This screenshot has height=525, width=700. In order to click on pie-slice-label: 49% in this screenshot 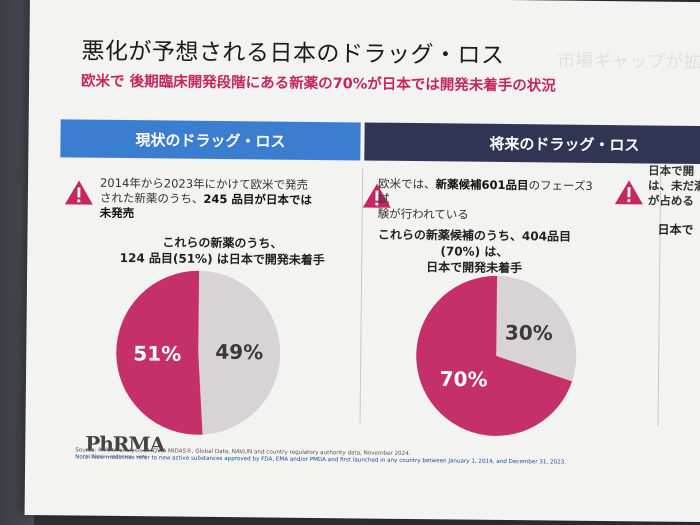, I will do `click(239, 352)`.